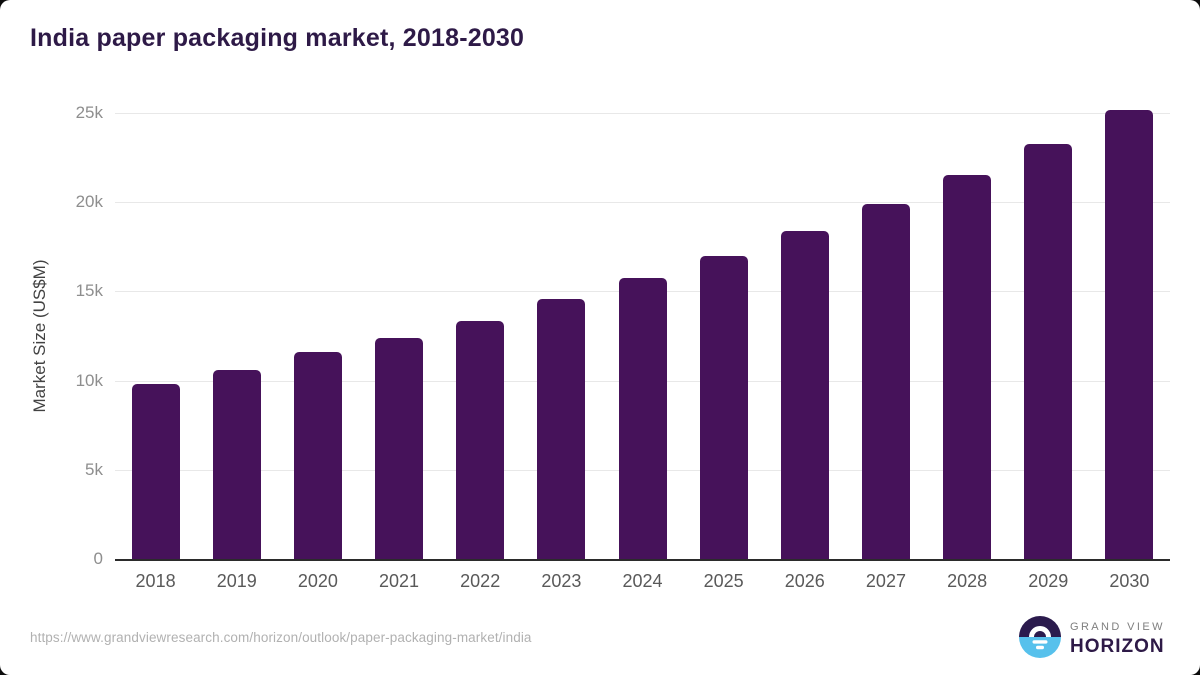 This screenshot has width=1200, height=675. Describe the element at coordinates (1129, 334) in the screenshot. I see `bar-2030` at that location.